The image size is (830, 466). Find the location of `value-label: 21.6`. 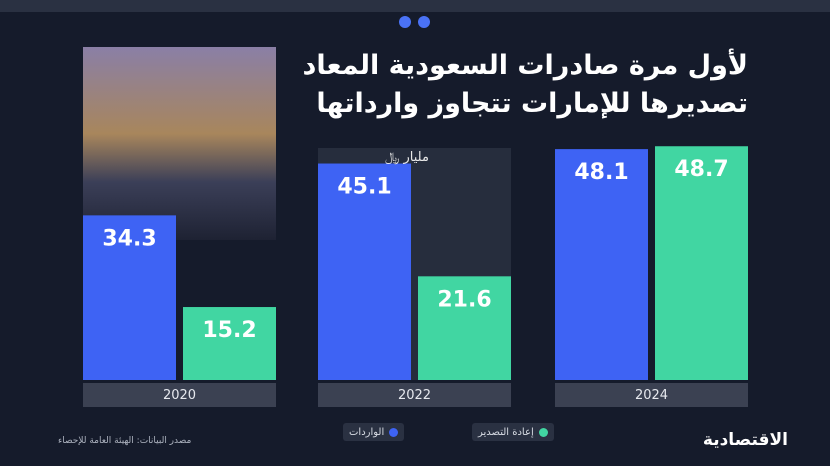

value-label: 21.6 is located at coordinates (464, 299).